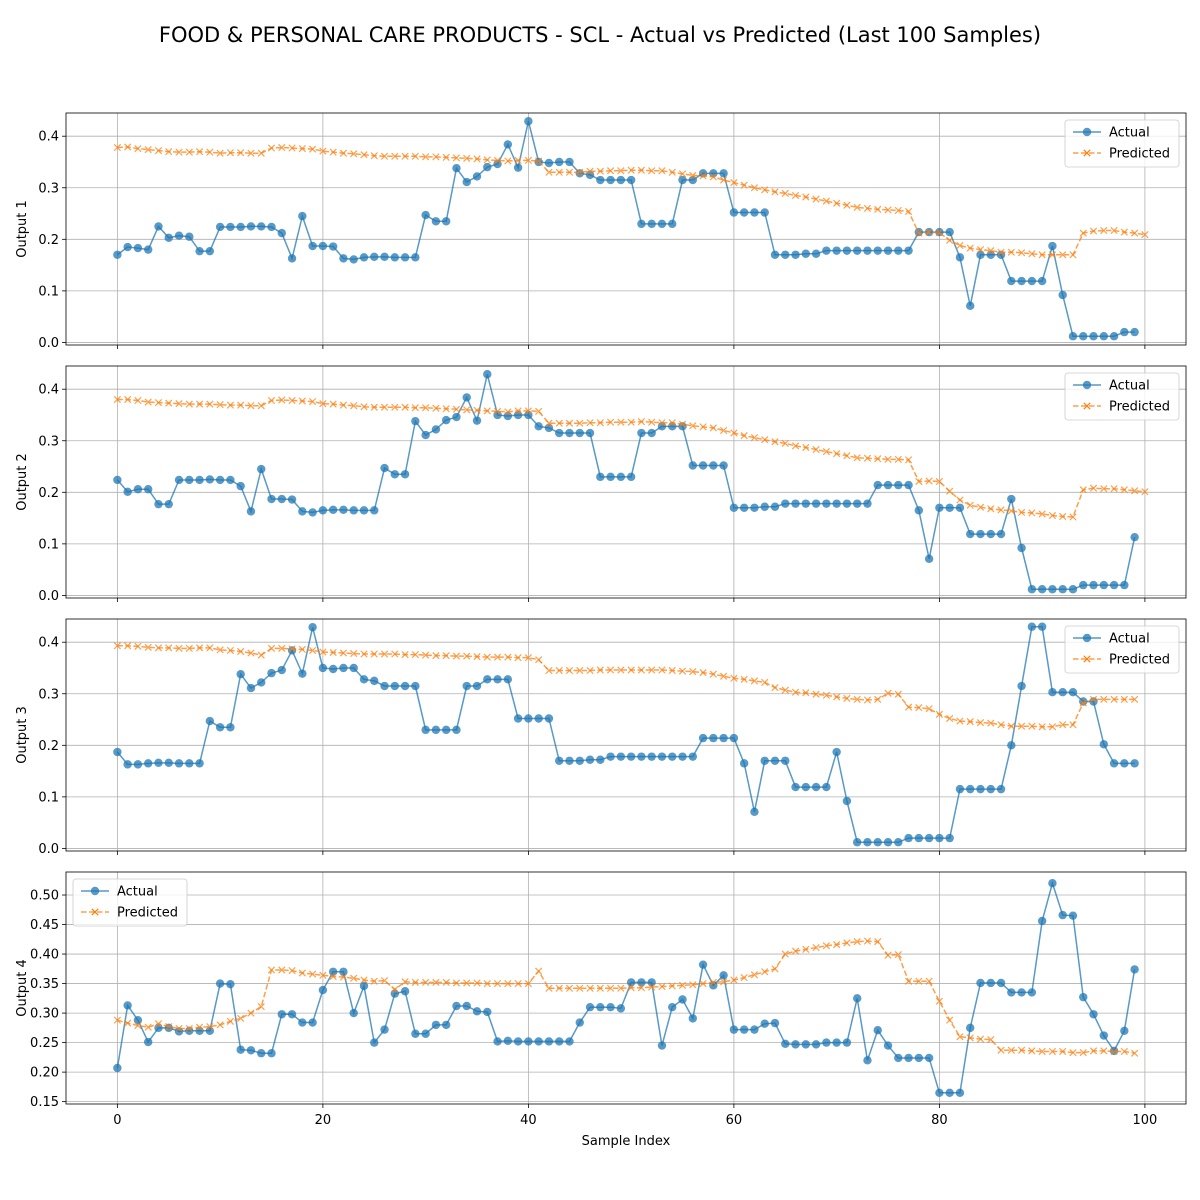  What do you see at coordinates (1139, 407) in the screenshot?
I see `legend-predicted-label: Predicted` at bounding box center [1139, 407].